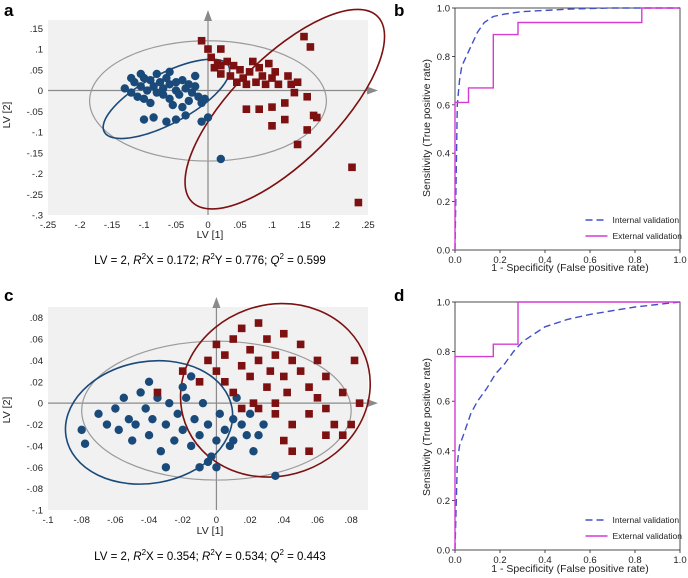 This screenshot has height=578, width=688. Describe the element at coordinates (7, 410) in the screenshot. I see `ylabel-c: LV [2]` at that location.